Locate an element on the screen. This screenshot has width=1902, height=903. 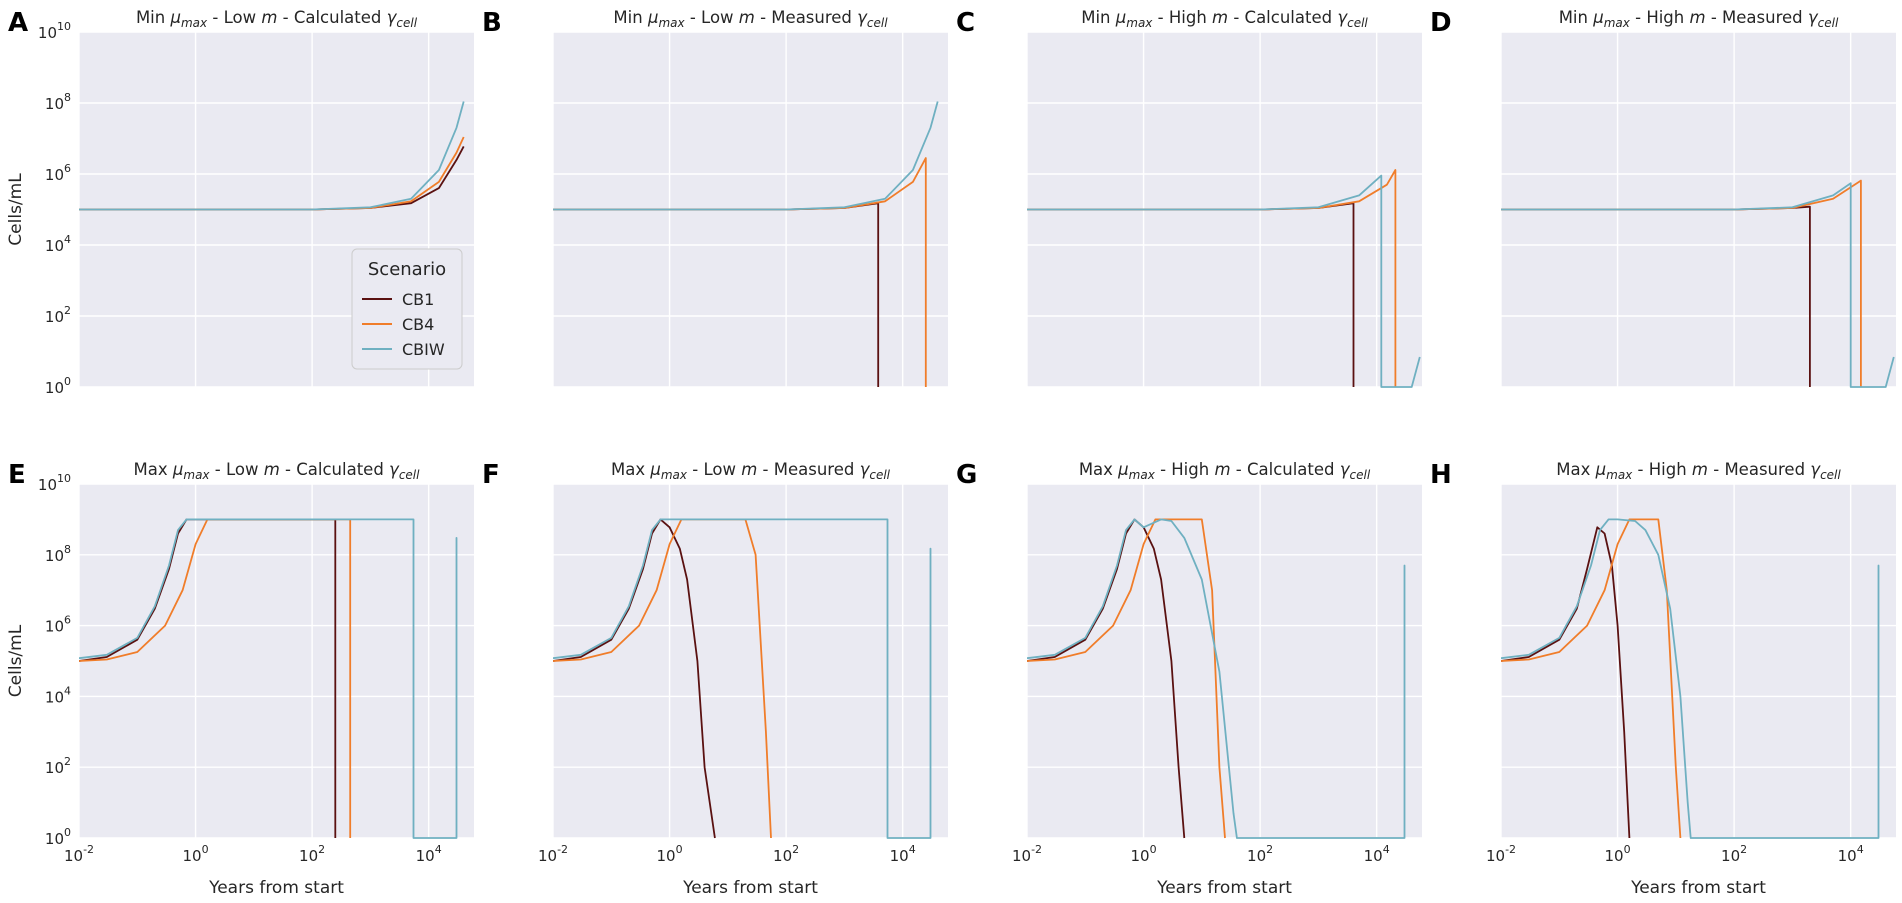
y-tick-label: 10⁴ is located at coordinates (58, 695).